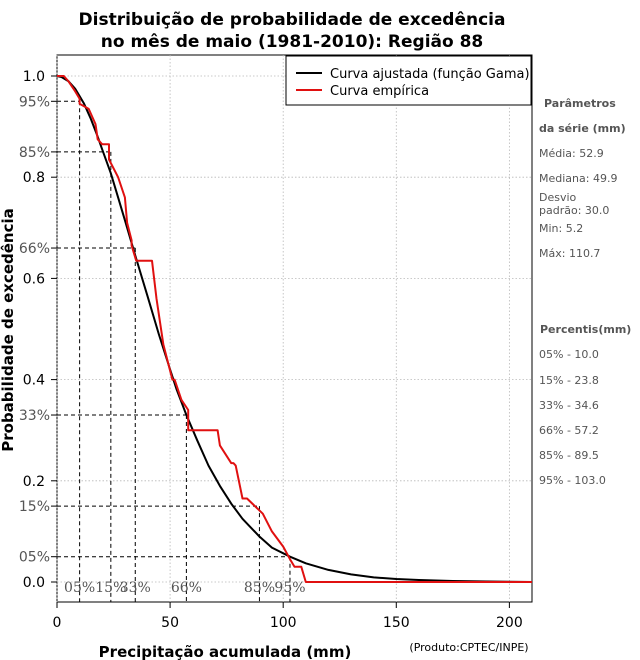  What do you see at coordinates (34, 482) in the screenshot?
I see `y-tick-label-0-2: 0.2` at bounding box center [34, 482].